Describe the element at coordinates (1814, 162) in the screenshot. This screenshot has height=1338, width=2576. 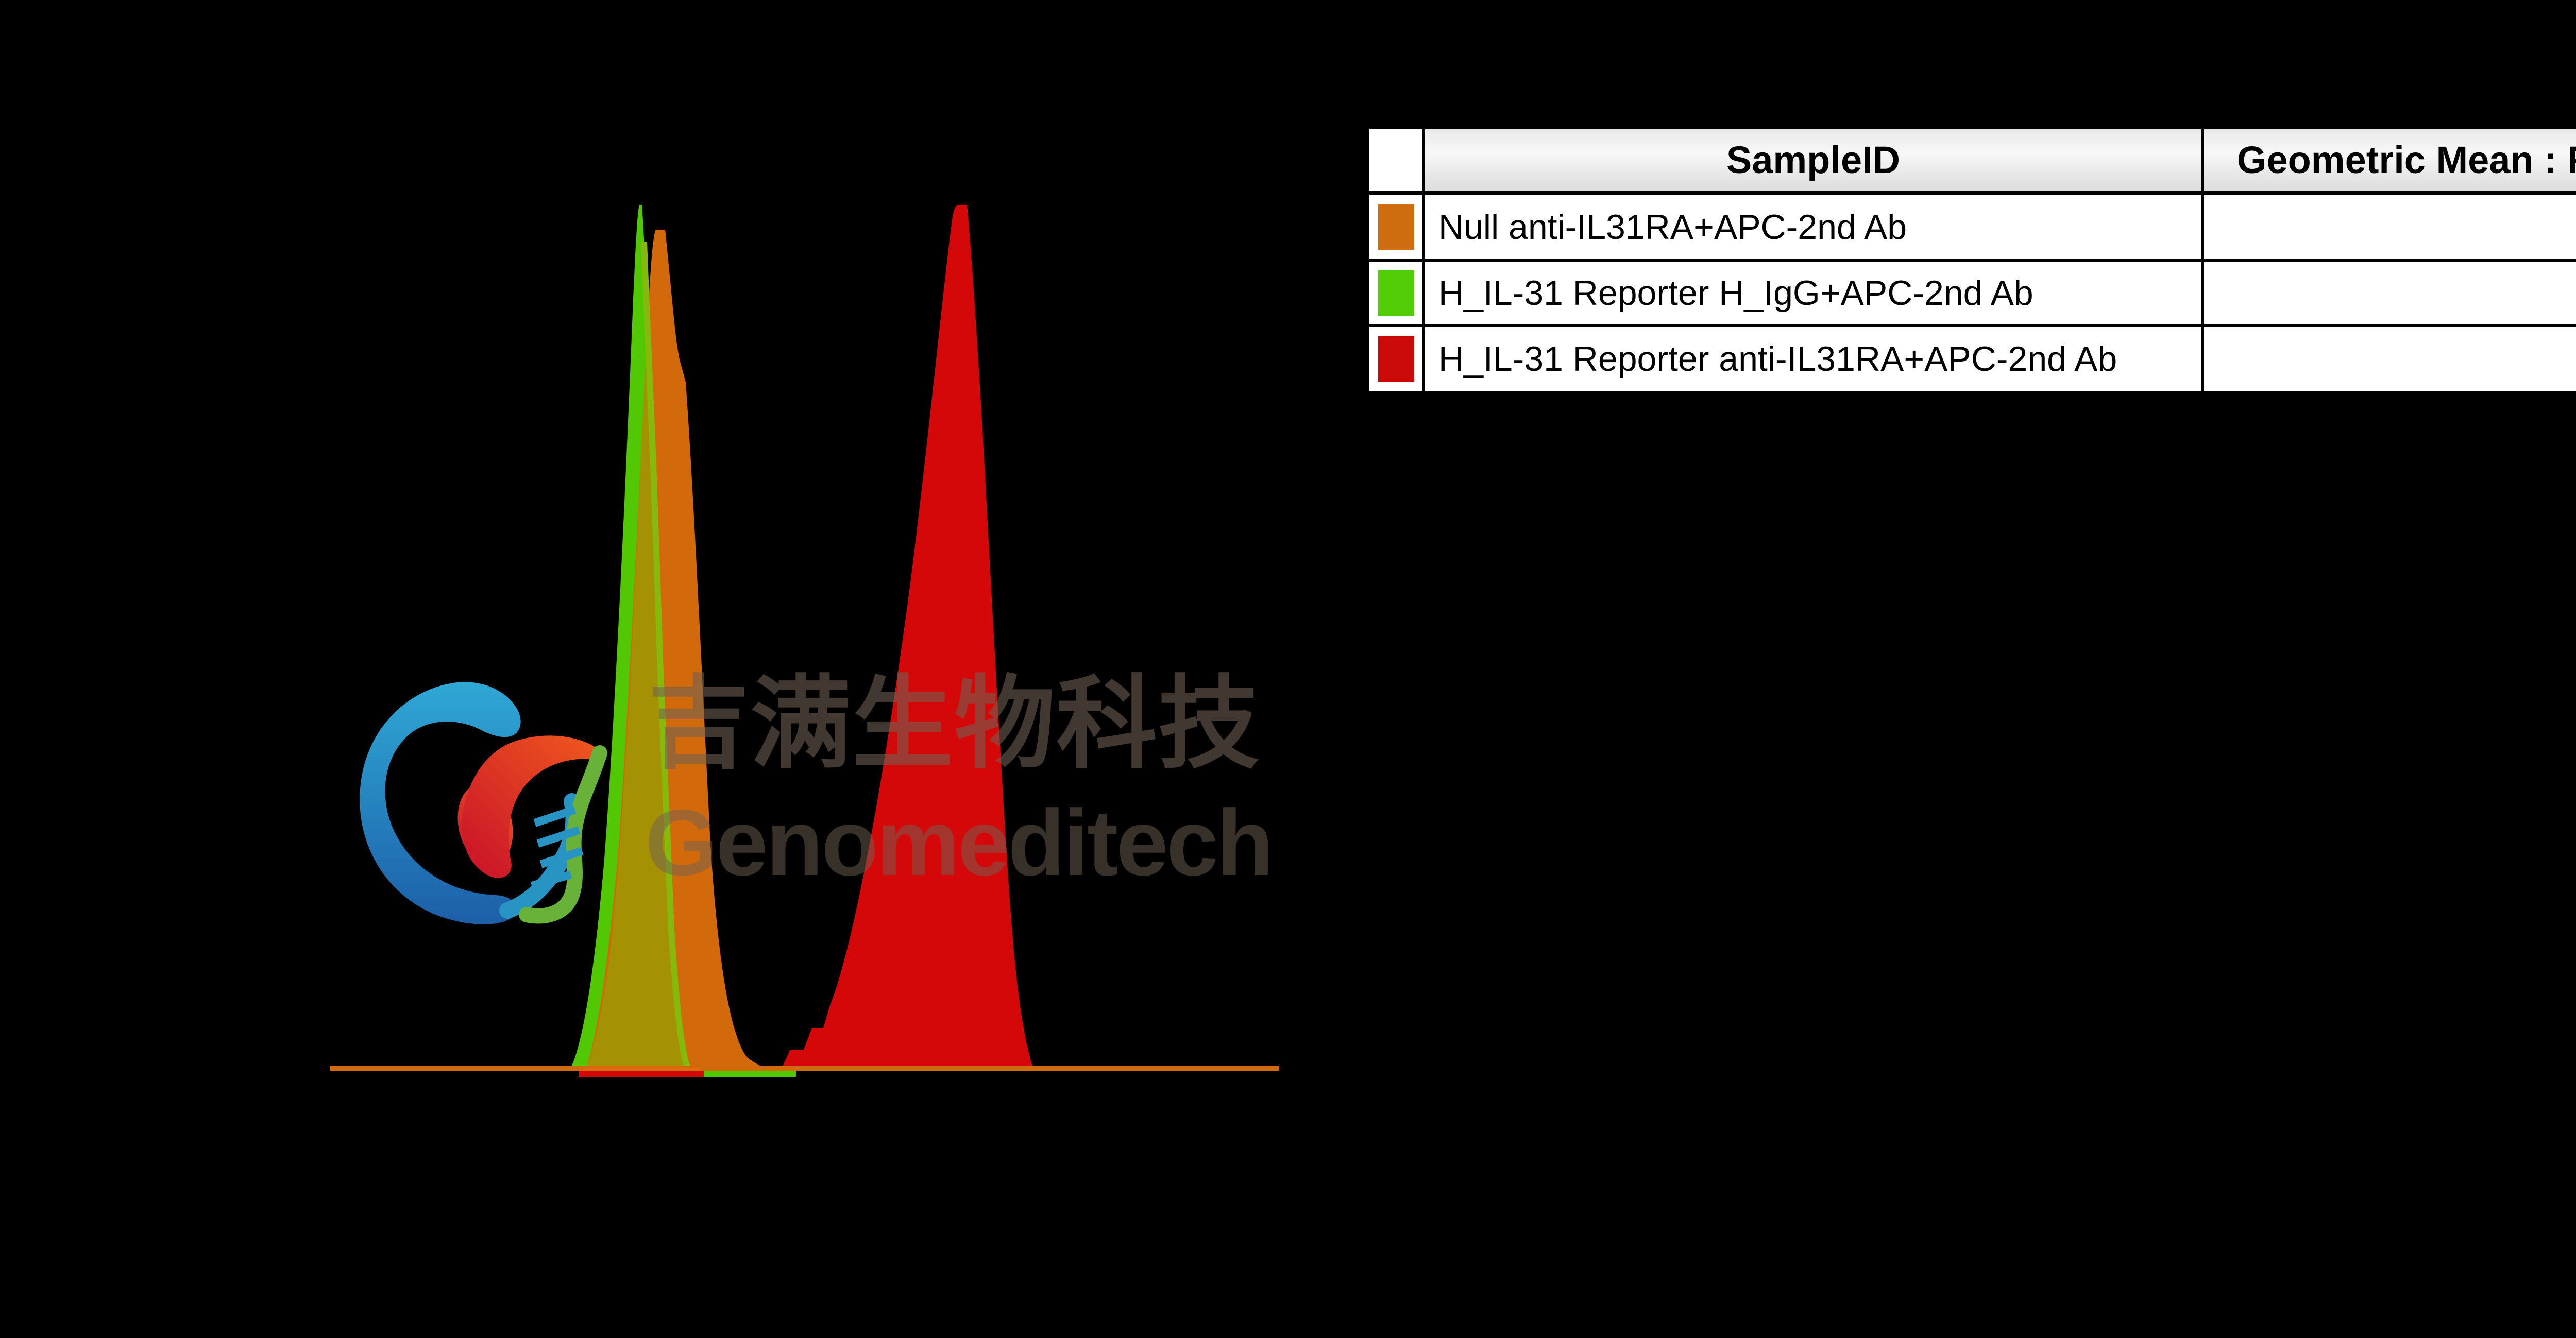
I see `table-header-sample-id: SampleID` at that location.